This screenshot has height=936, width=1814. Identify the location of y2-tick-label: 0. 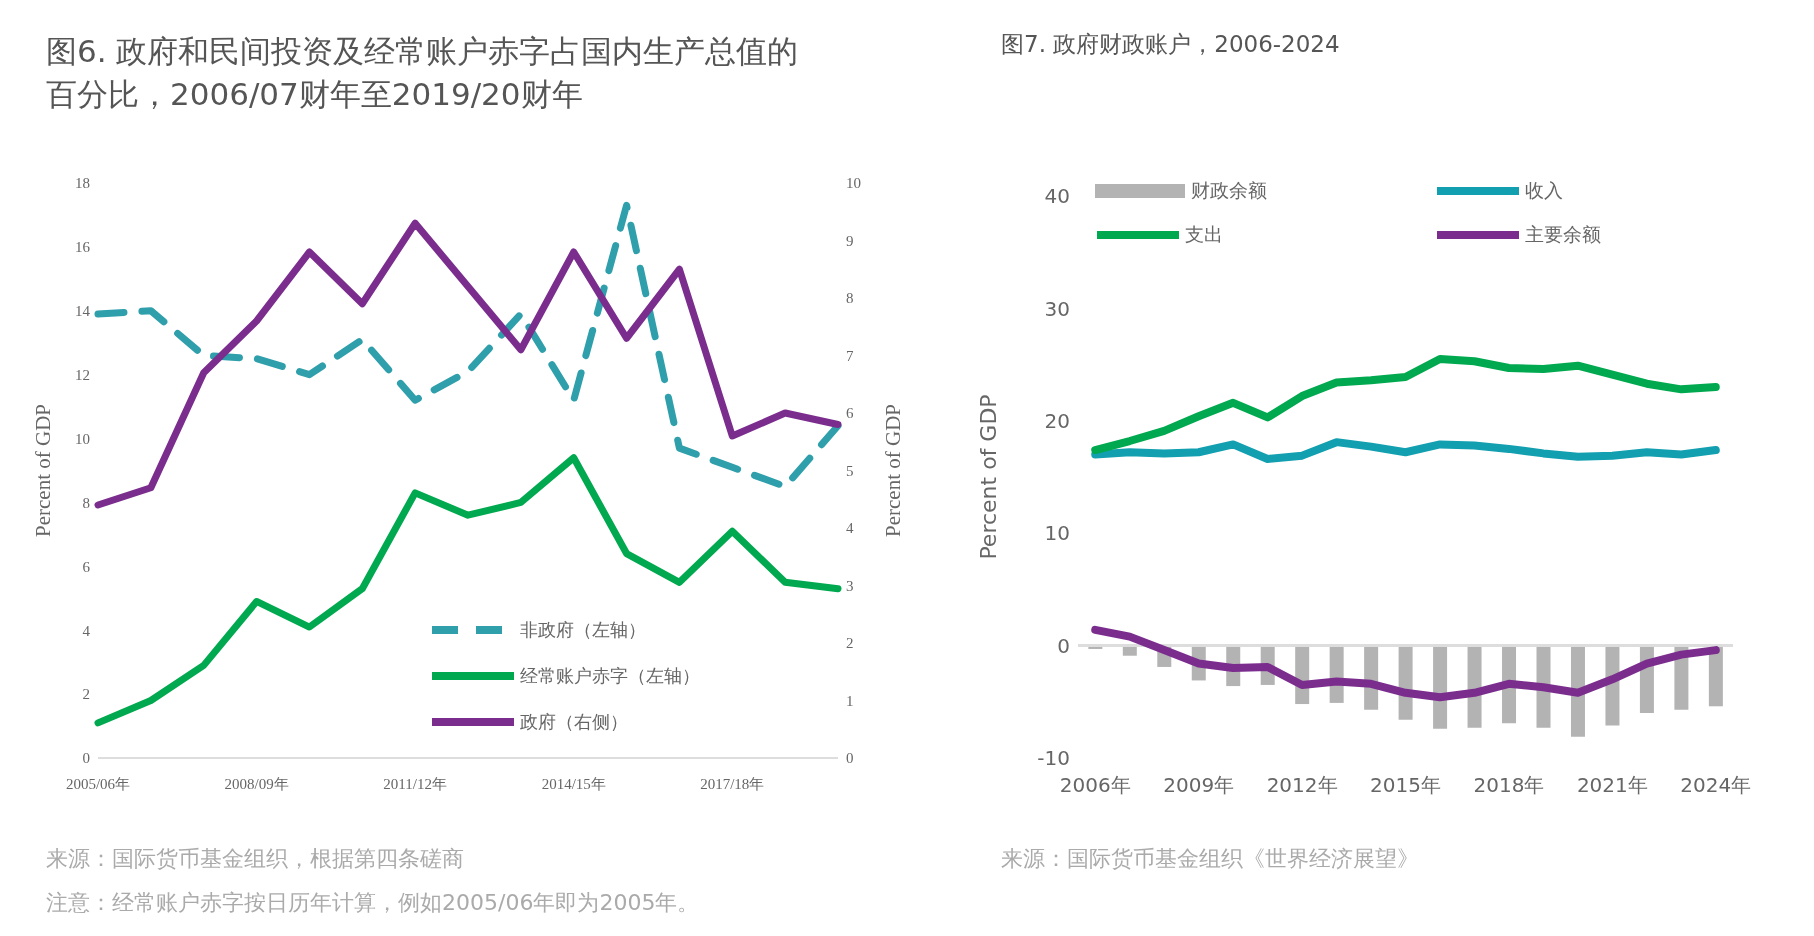
(850, 758).